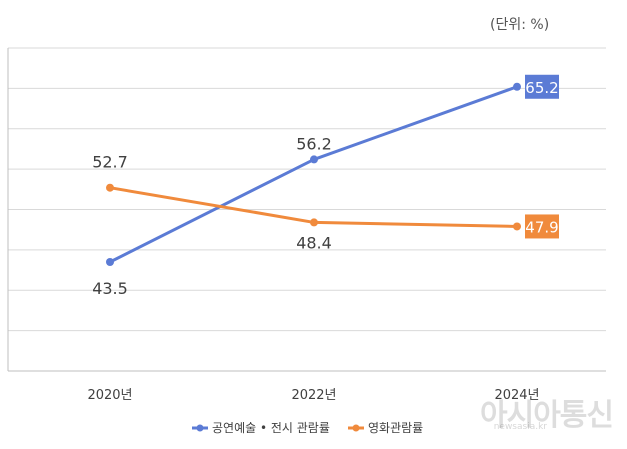 This screenshot has width=627, height=449. What do you see at coordinates (314, 242) in the screenshot?
I see `data-label: 48.4` at bounding box center [314, 242].